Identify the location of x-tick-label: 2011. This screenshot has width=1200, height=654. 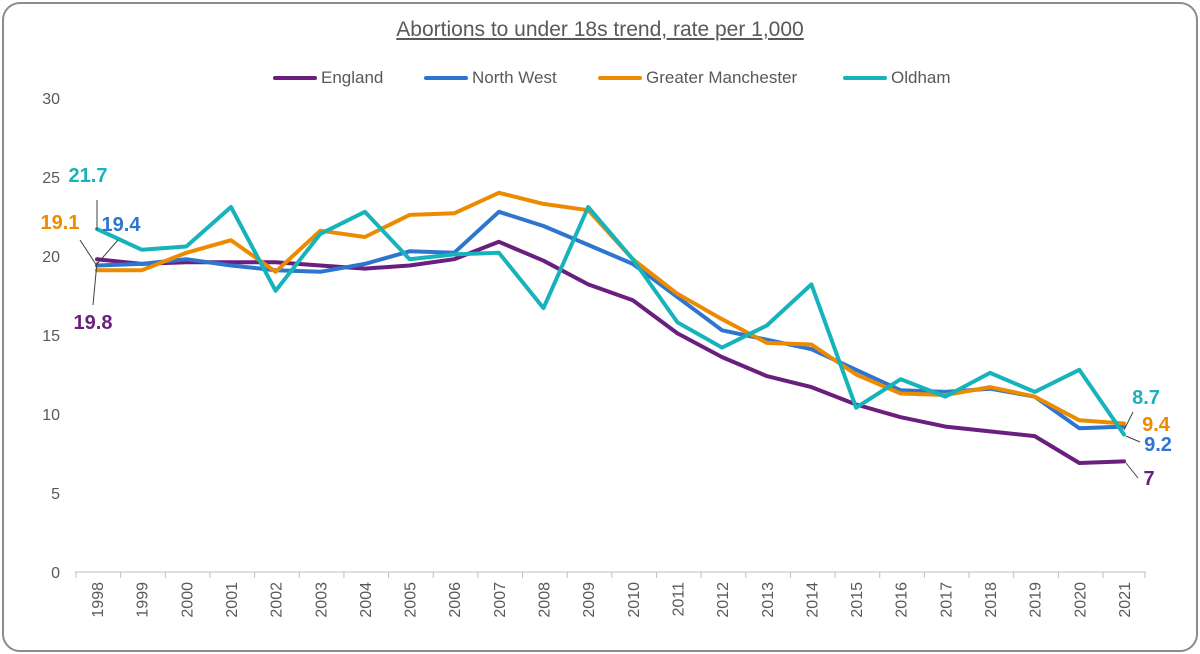
(678, 599).